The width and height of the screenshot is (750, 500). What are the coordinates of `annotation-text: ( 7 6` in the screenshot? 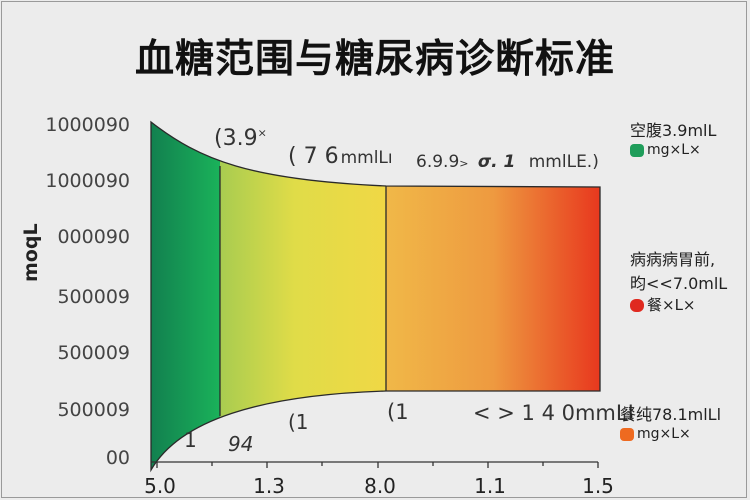 It's located at (313, 156).